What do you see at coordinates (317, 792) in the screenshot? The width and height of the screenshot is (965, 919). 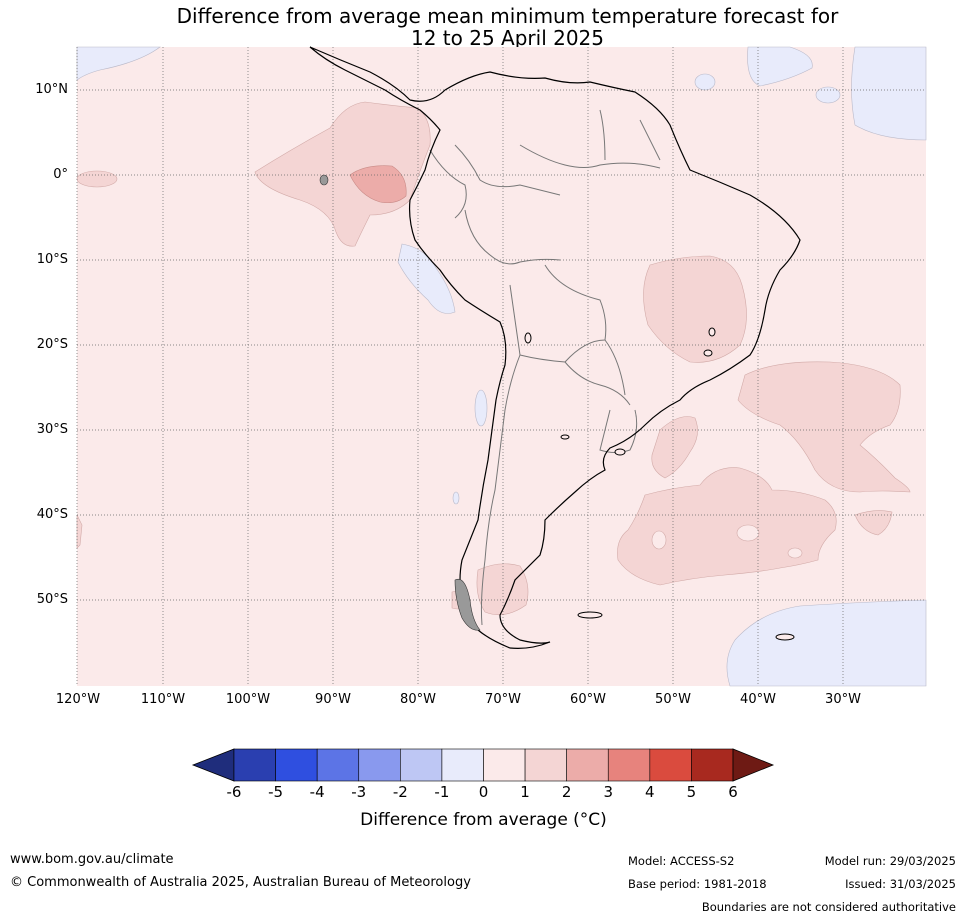 I see `colorbar-tick-label: -4` at bounding box center [317, 792].